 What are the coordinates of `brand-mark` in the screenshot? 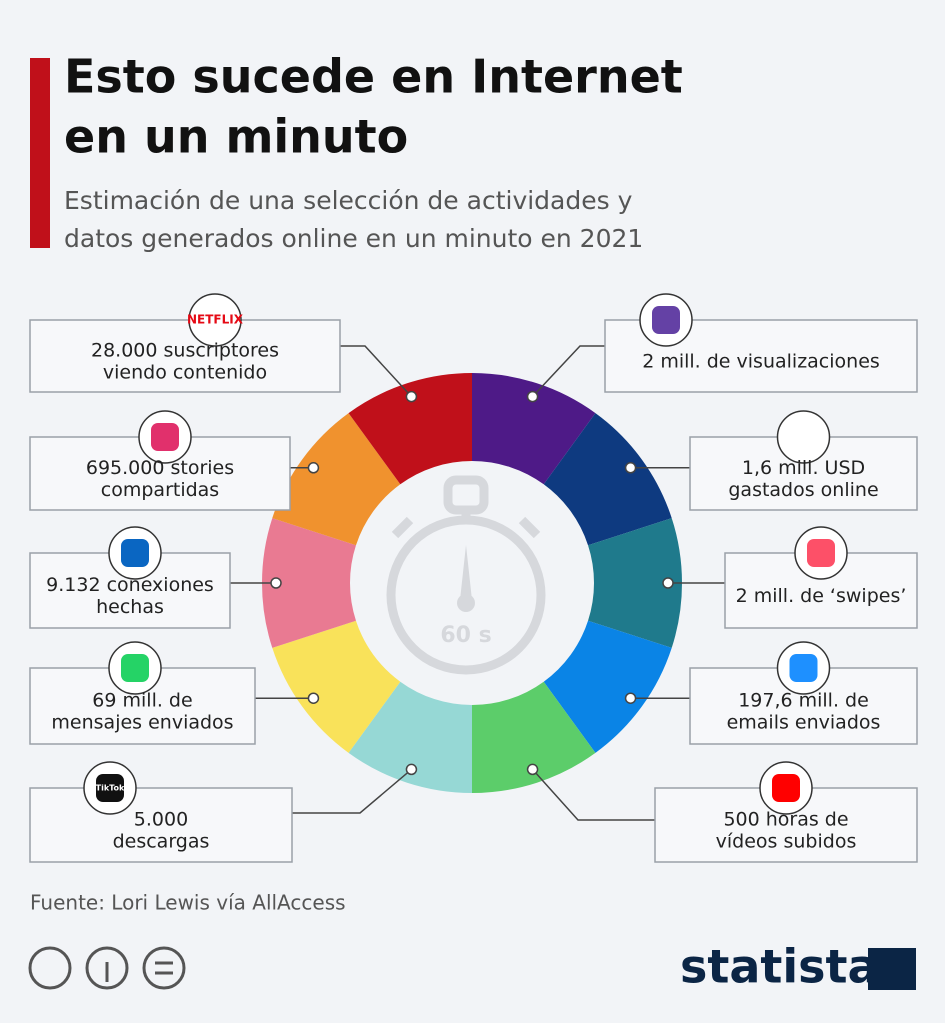 It's located at (892, 969).